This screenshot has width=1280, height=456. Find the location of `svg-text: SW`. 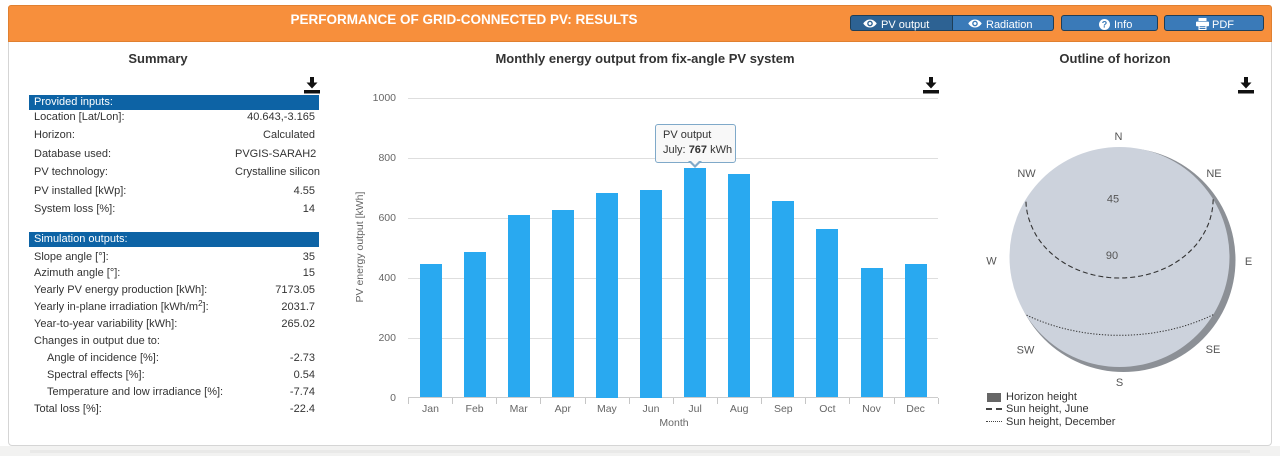

svg-text: SW is located at coordinates (1026, 351).